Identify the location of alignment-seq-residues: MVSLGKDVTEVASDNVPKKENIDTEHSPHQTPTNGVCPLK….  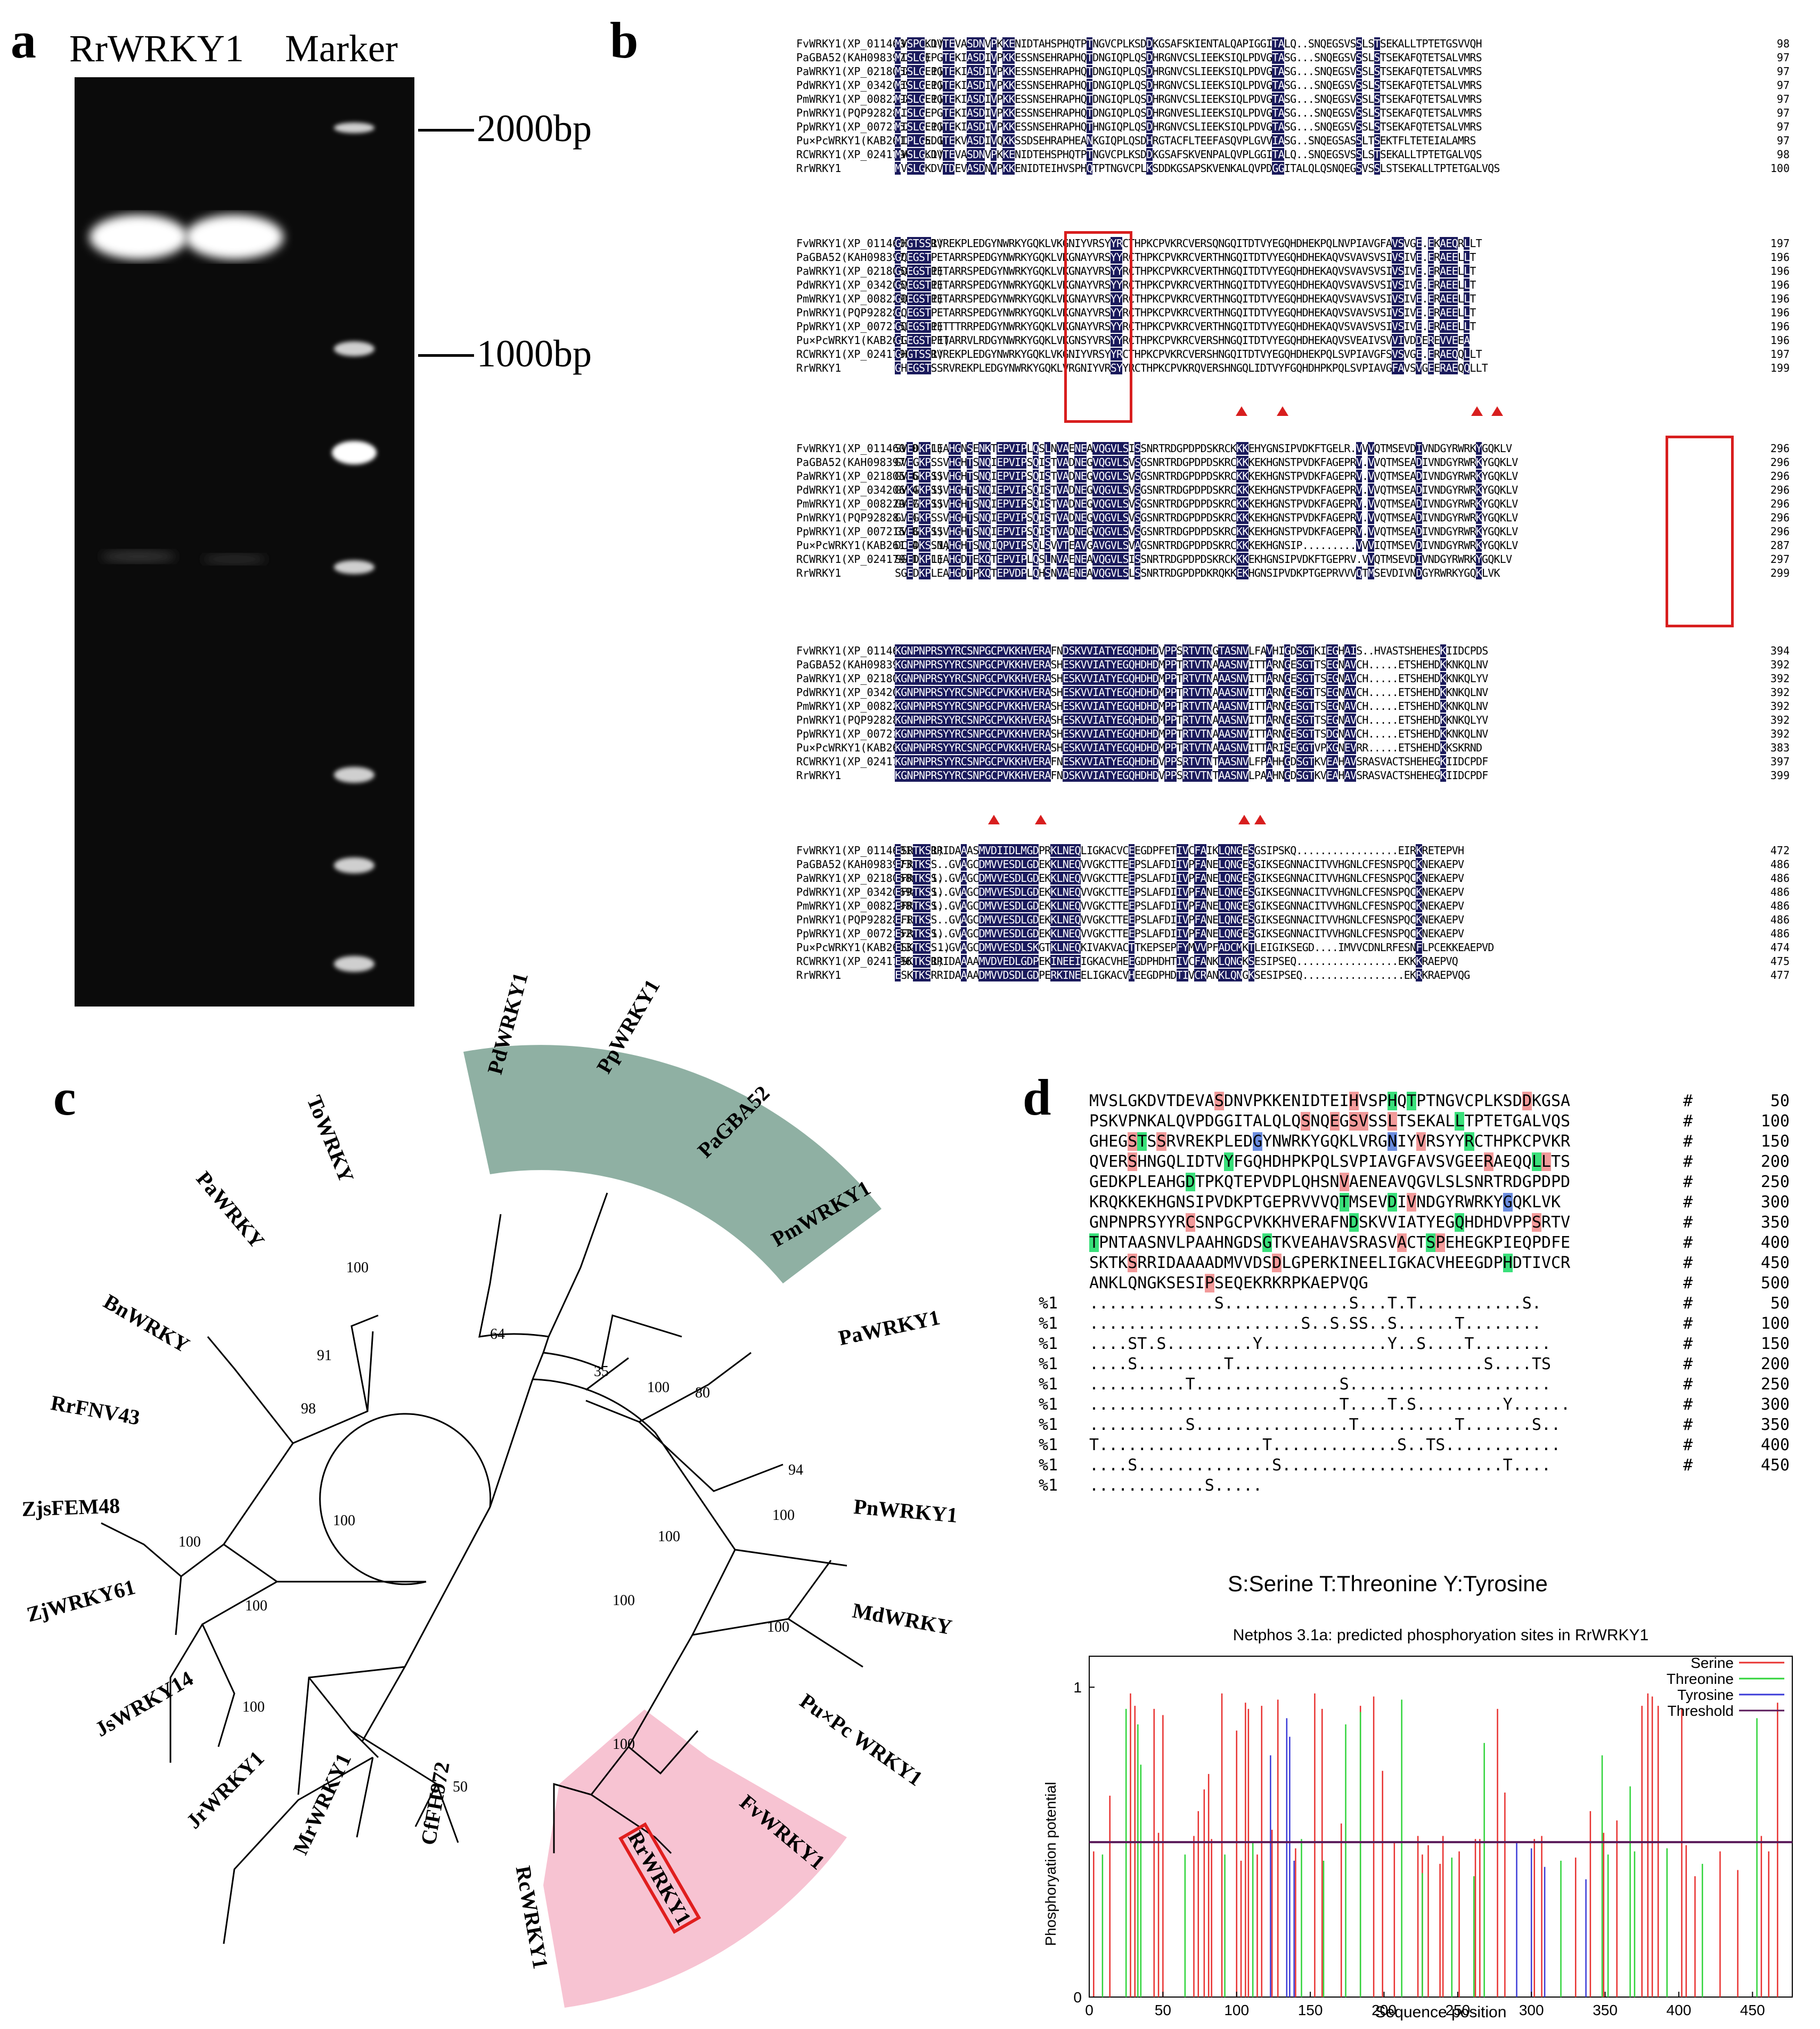
(1188, 154).